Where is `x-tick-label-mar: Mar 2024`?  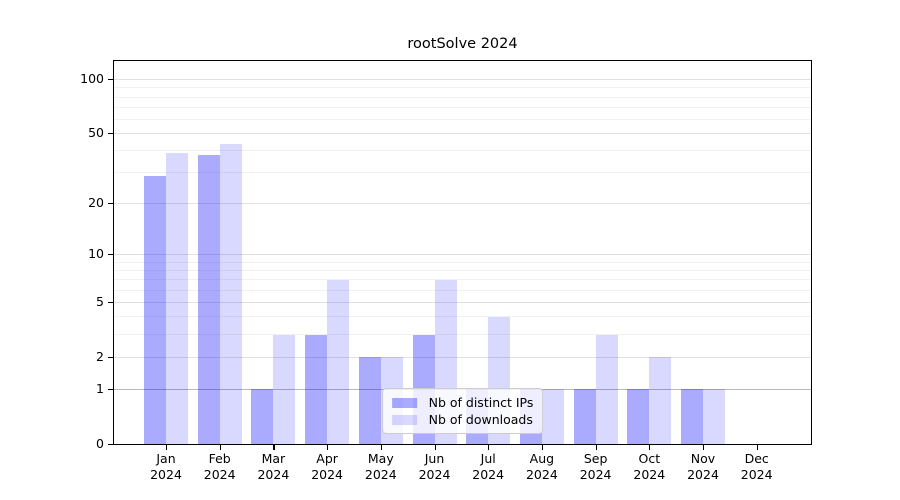
x-tick-label-mar: Mar 2024 is located at coordinates (273, 466).